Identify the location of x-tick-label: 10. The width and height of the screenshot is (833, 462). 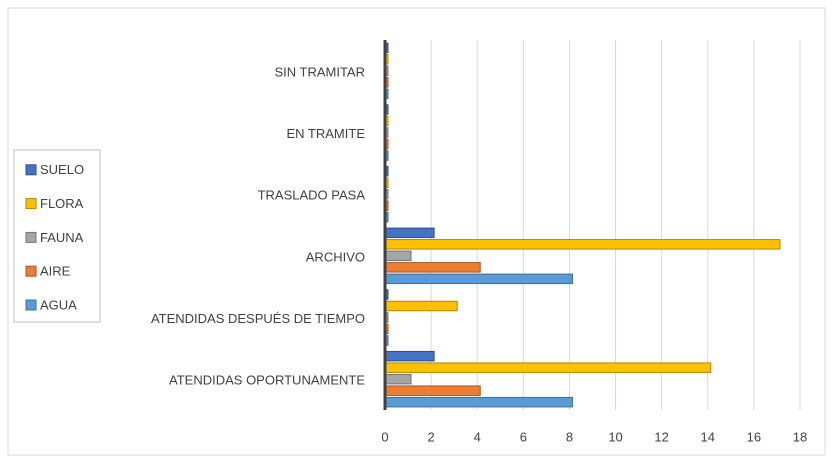
(615, 436).